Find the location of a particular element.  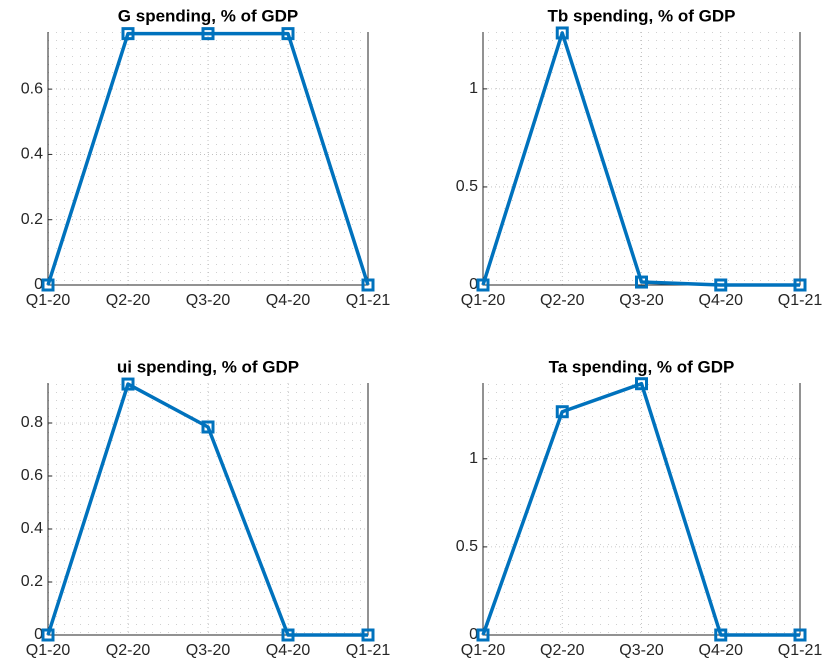

chart-title: ui spending, % of GDP is located at coordinates (208, 366).